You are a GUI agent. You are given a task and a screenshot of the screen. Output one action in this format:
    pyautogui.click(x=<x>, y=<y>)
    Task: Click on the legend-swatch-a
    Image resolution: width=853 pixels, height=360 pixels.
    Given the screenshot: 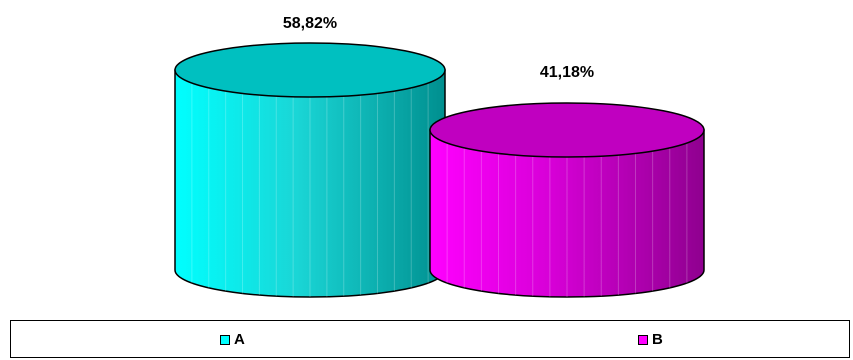 What is the action you would take?
    pyautogui.click(x=225, y=339)
    